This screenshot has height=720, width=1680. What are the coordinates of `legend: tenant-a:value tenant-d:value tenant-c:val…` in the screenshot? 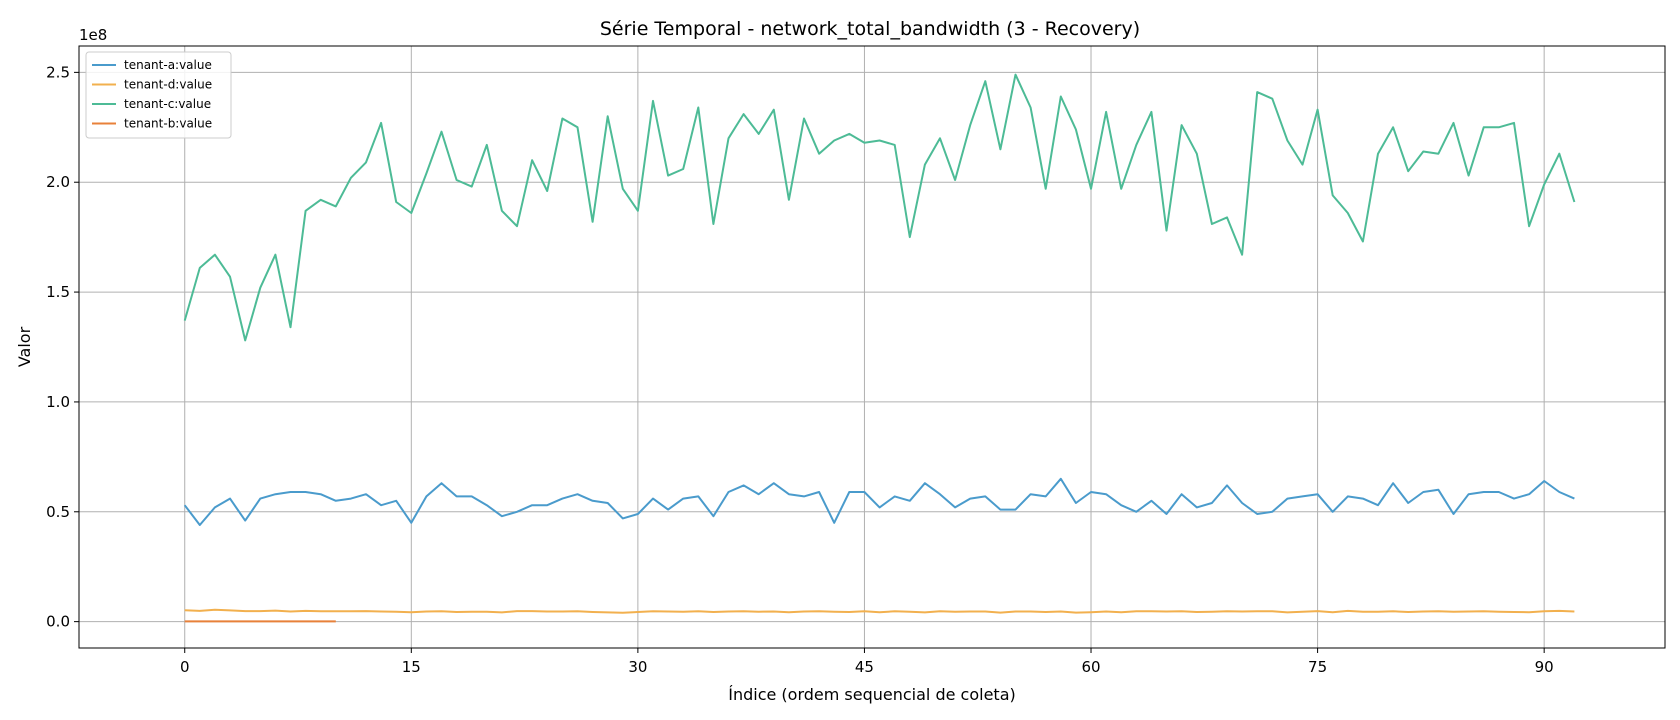 It's located at (158, 95).